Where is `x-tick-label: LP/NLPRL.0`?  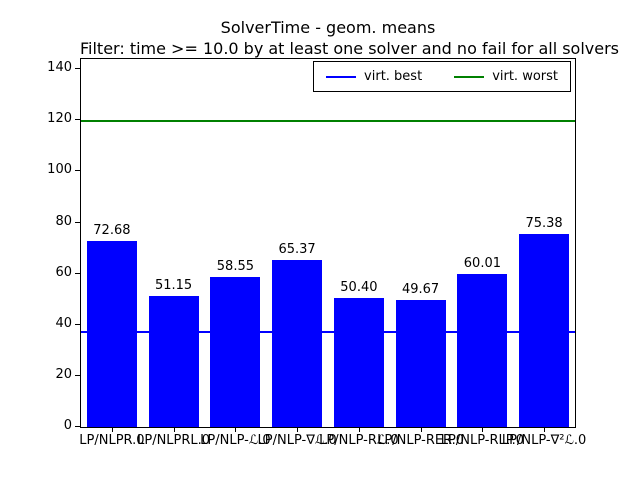
x-tick-label: LP/NLPRL.0 is located at coordinates (174, 440).